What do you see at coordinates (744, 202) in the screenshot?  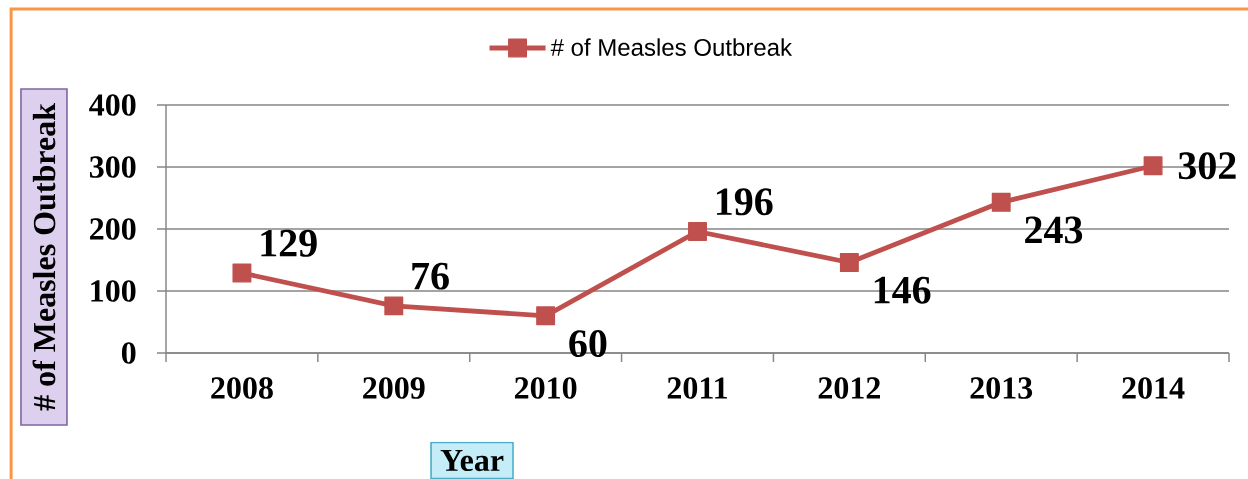 I see `data-label: 196` at bounding box center [744, 202].